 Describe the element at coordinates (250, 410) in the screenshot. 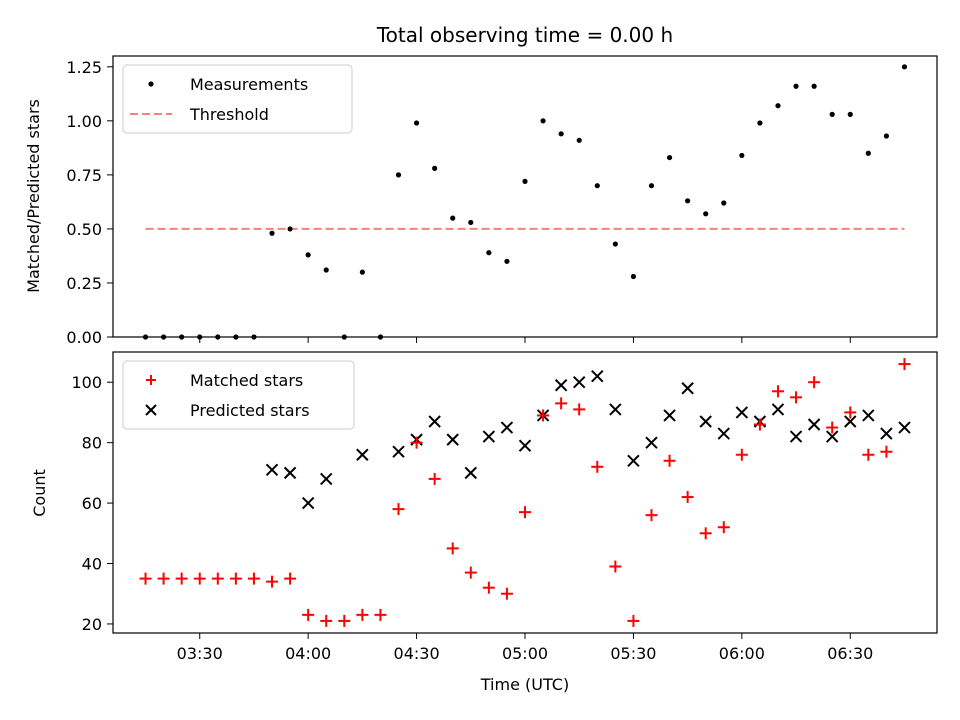

I see `legend-predicted-label: Predicted stars` at that location.